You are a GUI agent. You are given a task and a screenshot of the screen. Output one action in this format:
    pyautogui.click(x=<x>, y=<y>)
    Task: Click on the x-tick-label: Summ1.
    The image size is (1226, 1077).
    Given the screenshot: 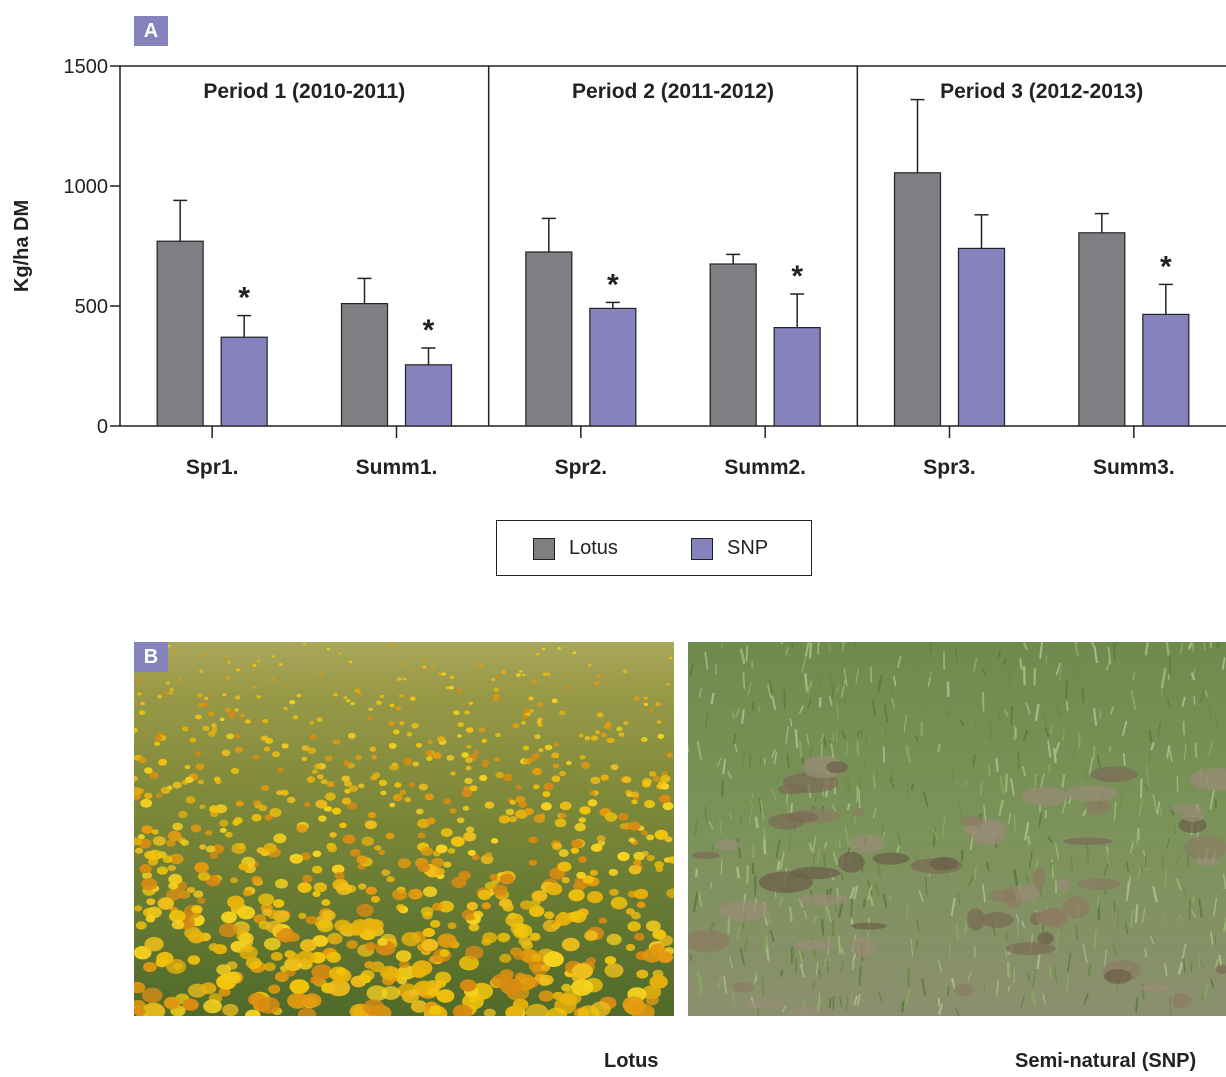 What is the action you would take?
    pyautogui.click(x=397, y=467)
    